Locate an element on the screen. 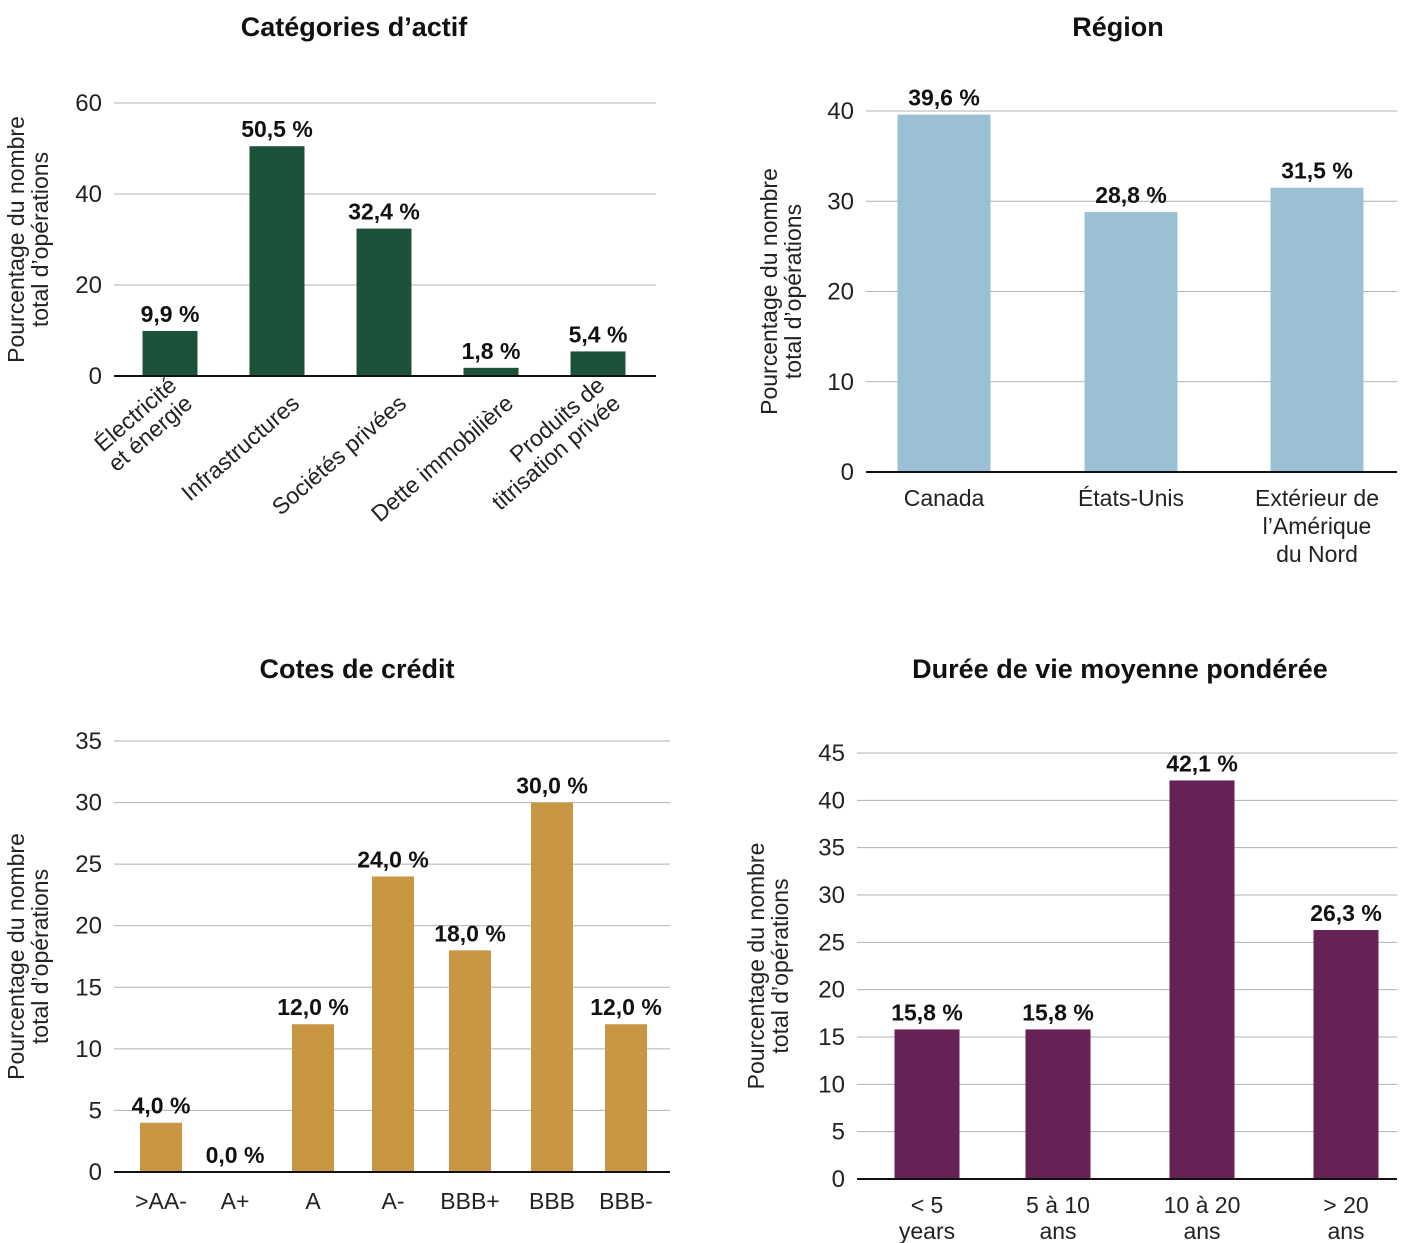  category-label-line: A is located at coordinates (313, 1201).